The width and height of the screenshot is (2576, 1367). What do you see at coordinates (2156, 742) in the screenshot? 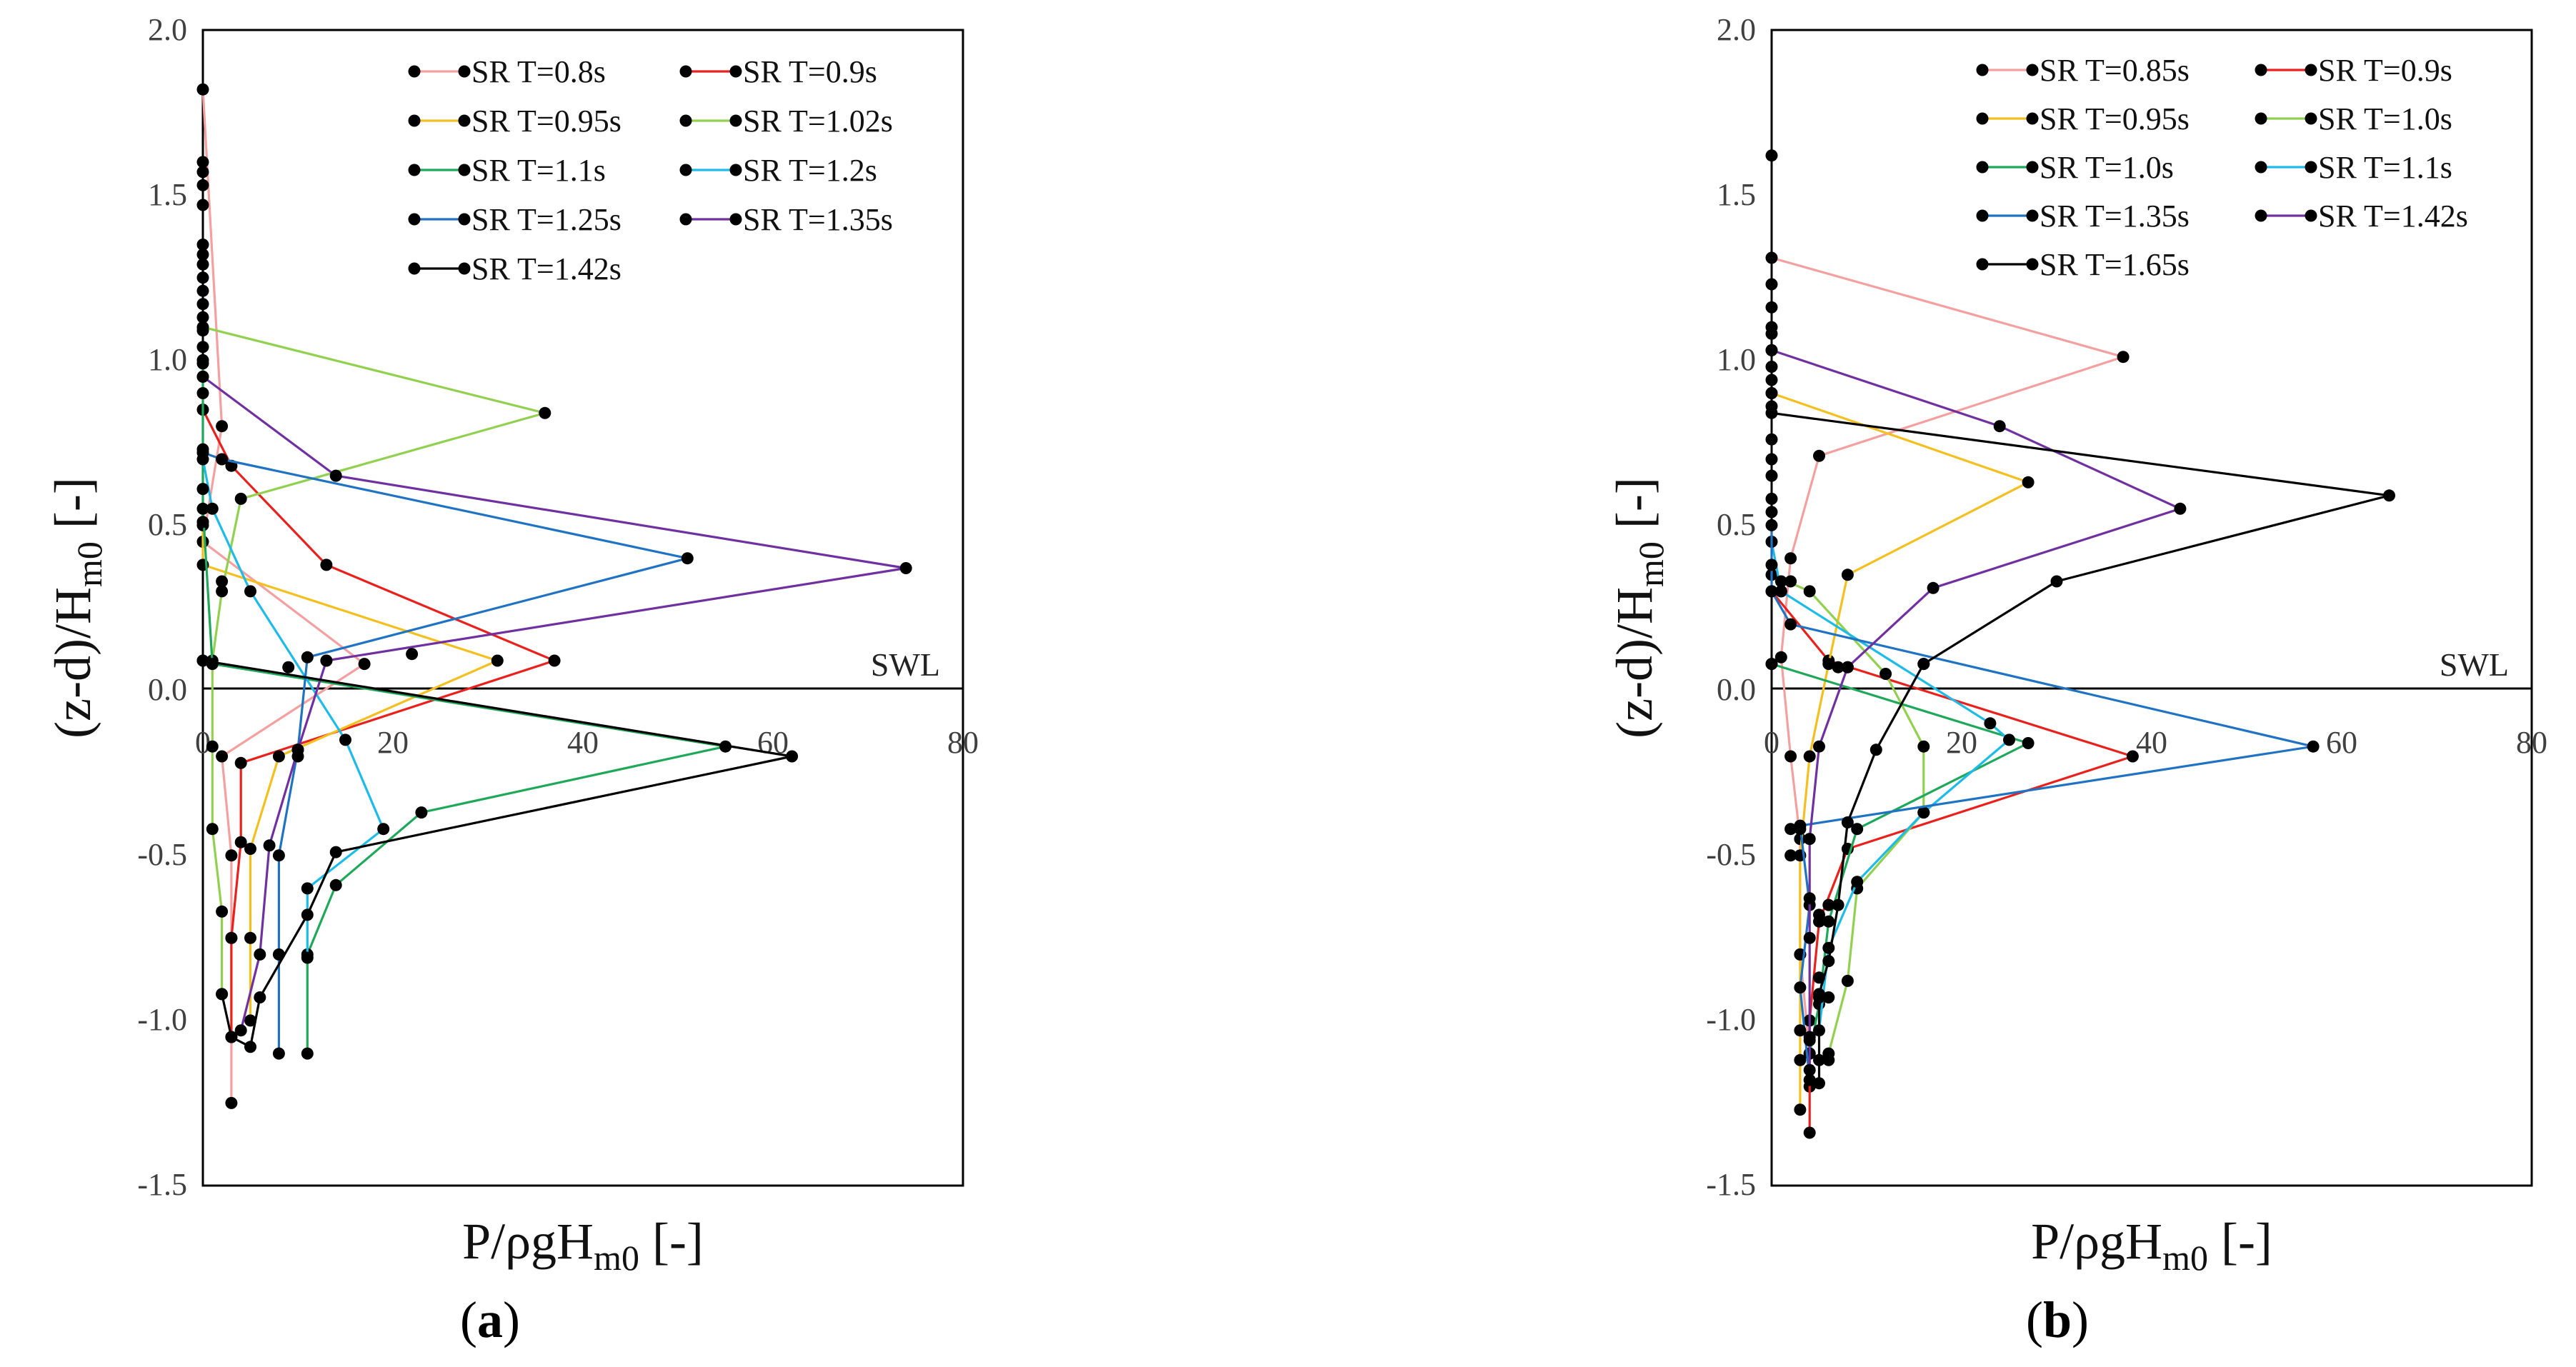
I see `panel-b-x-ticks: 0 20 40 60 80` at bounding box center [2156, 742].